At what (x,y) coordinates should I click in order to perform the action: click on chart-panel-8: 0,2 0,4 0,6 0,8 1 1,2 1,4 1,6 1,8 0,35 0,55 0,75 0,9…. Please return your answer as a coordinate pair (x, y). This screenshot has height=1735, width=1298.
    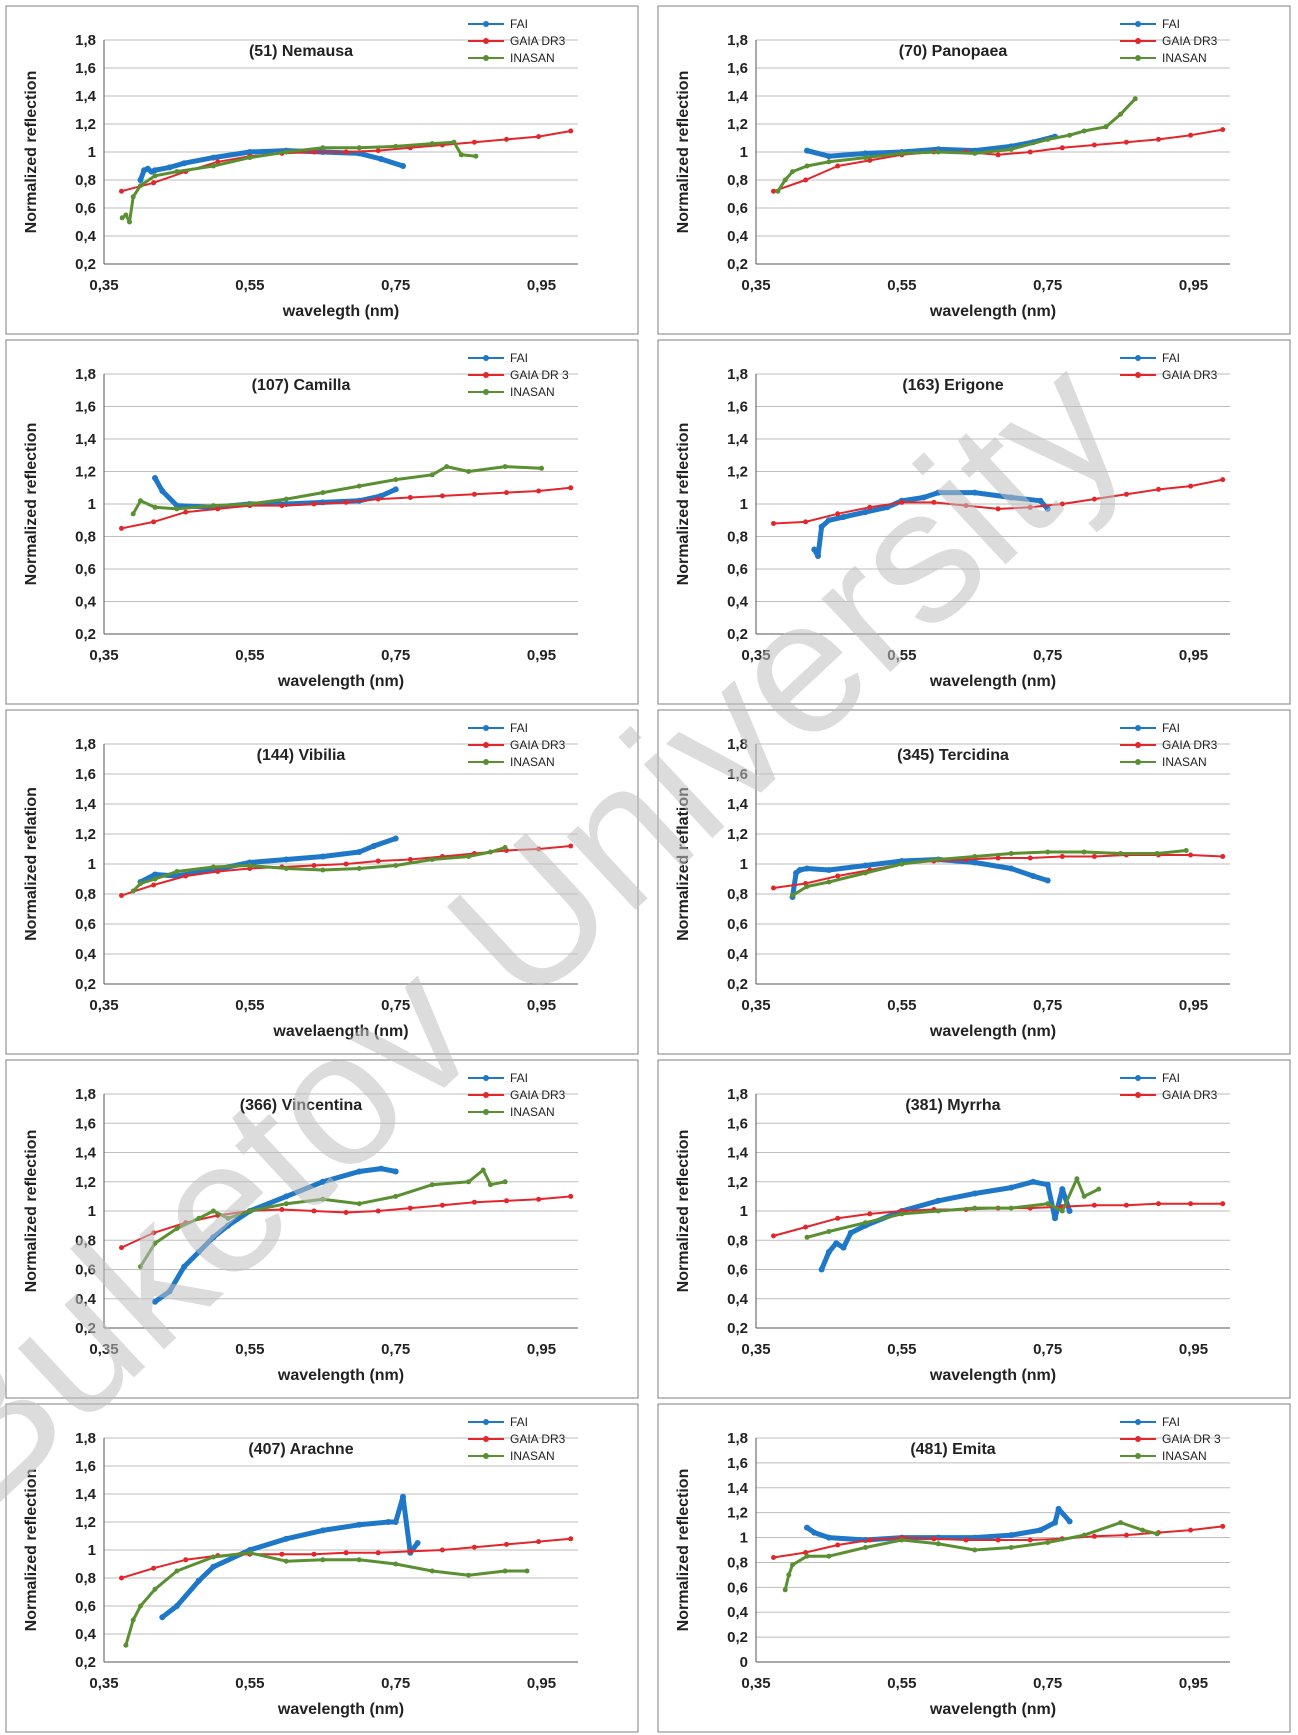
    Looking at the image, I should click on (974, 1229).